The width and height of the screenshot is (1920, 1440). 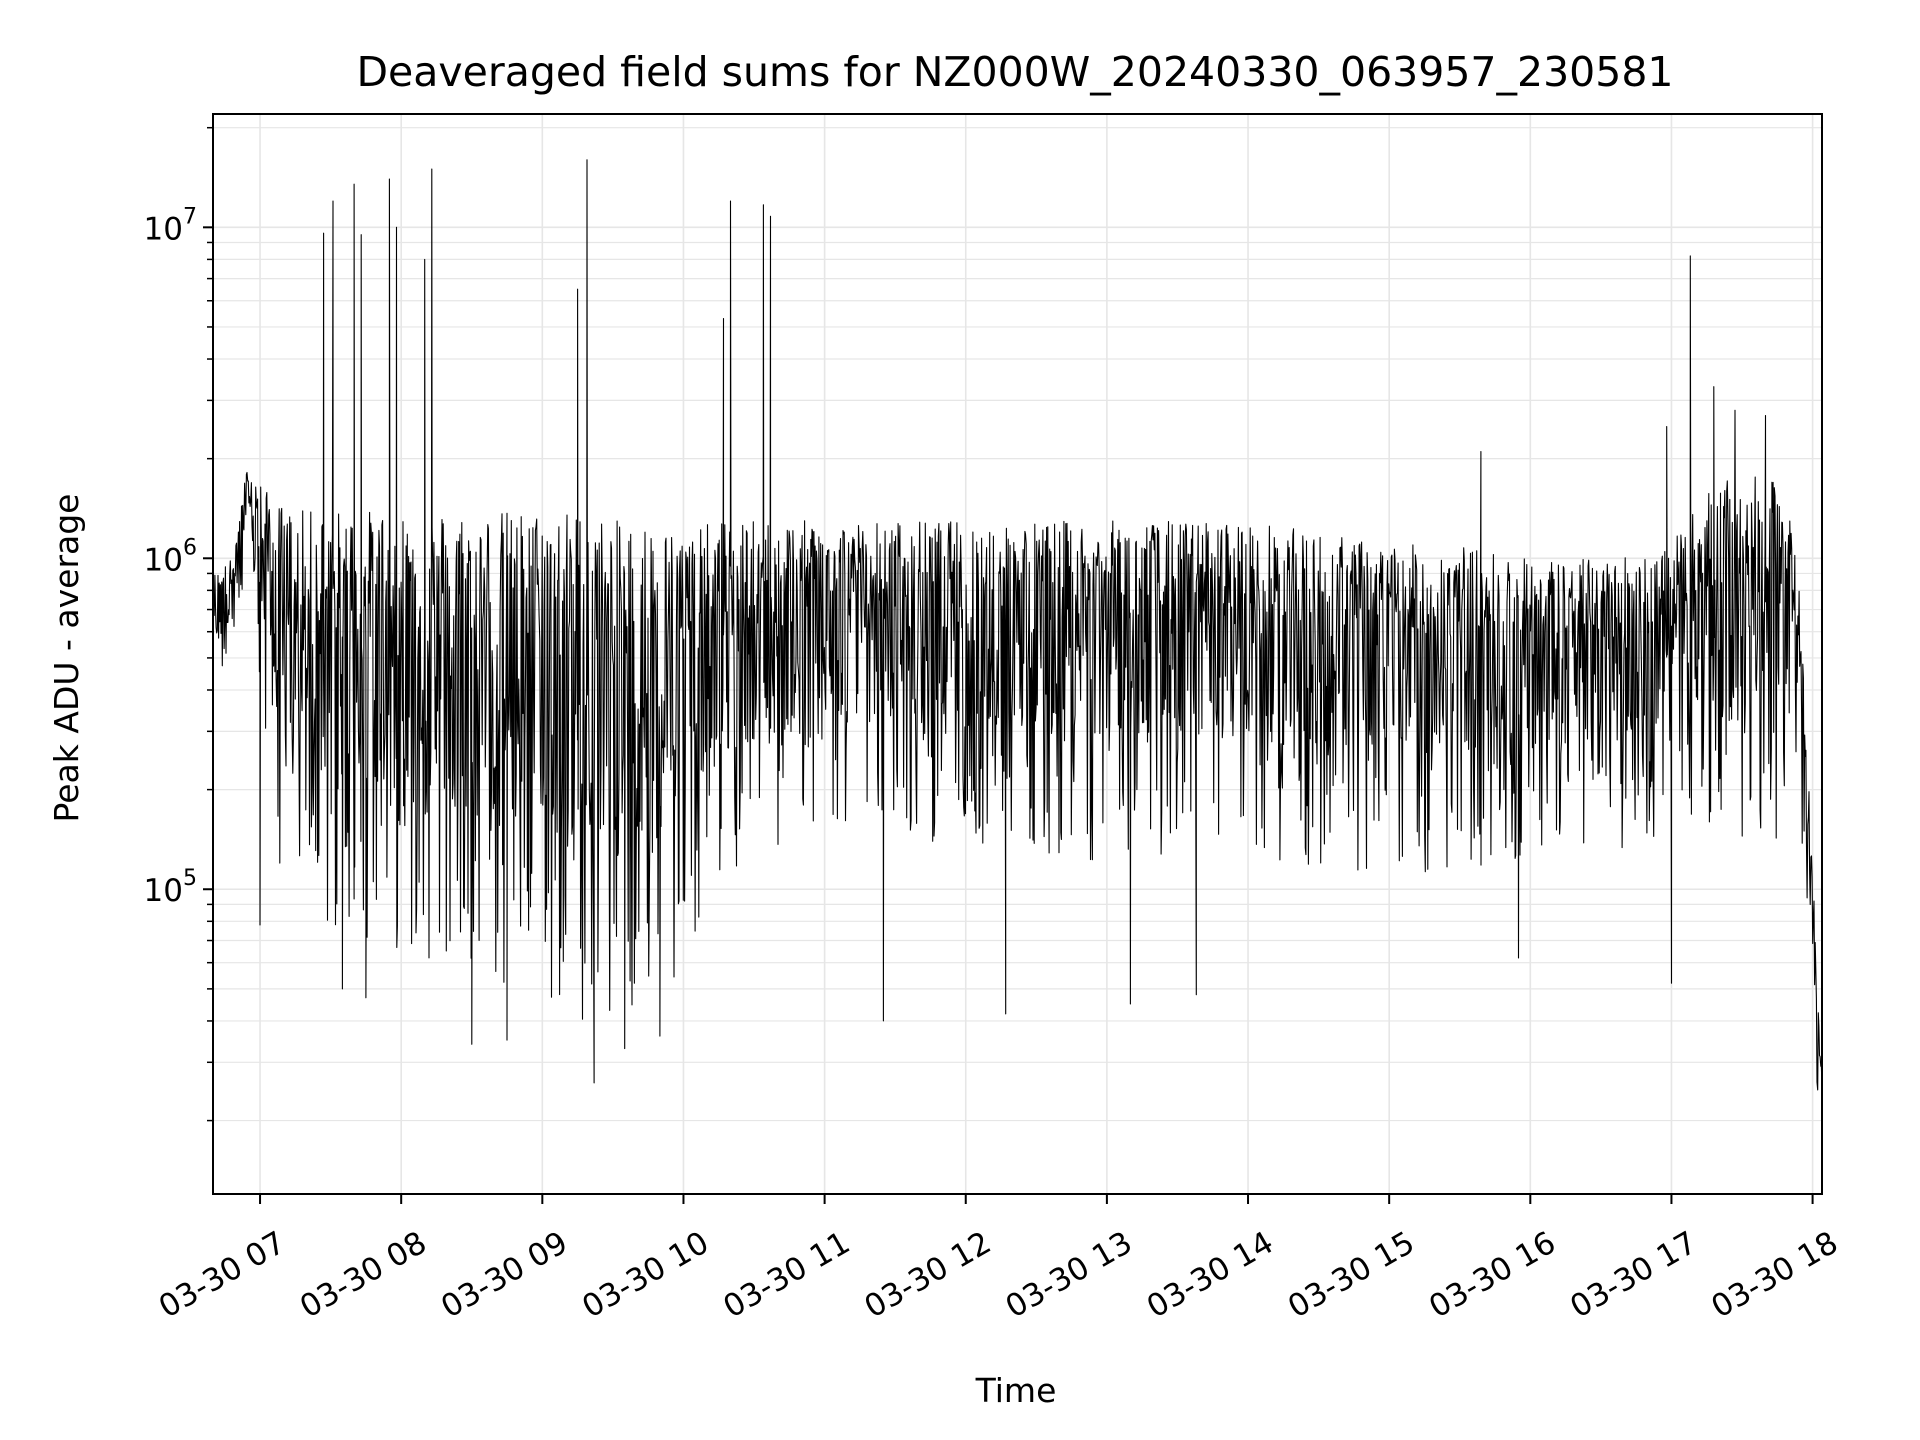 What do you see at coordinates (66, 658) in the screenshot?
I see `y-axis-label: Peak ADU - average` at bounding box center [66, 658].